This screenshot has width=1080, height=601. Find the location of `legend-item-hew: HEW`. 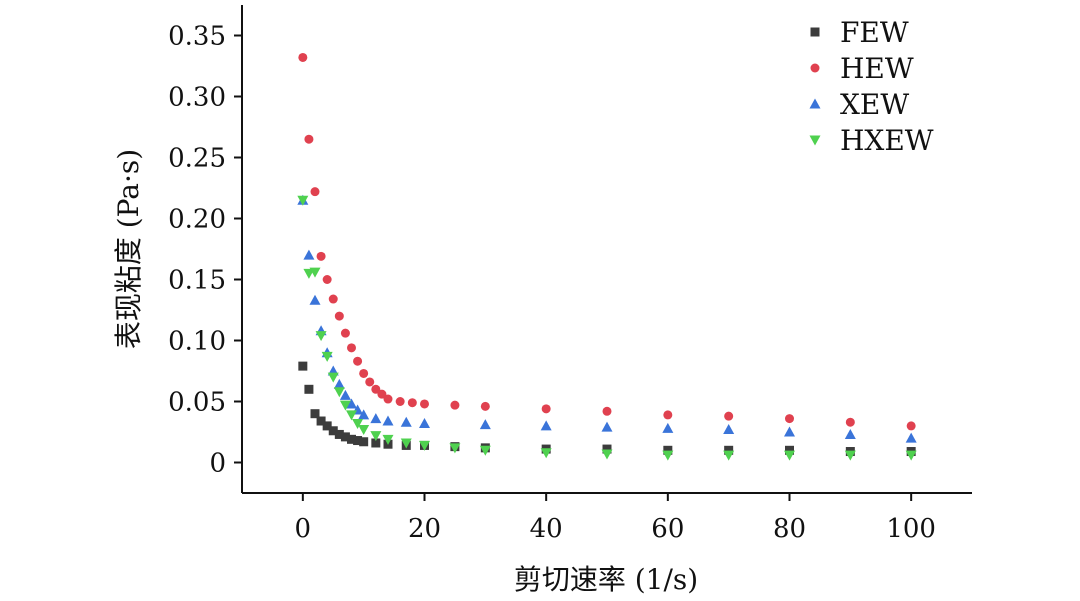

legend-item-hew: HEW is located at coordinates (862, 68).